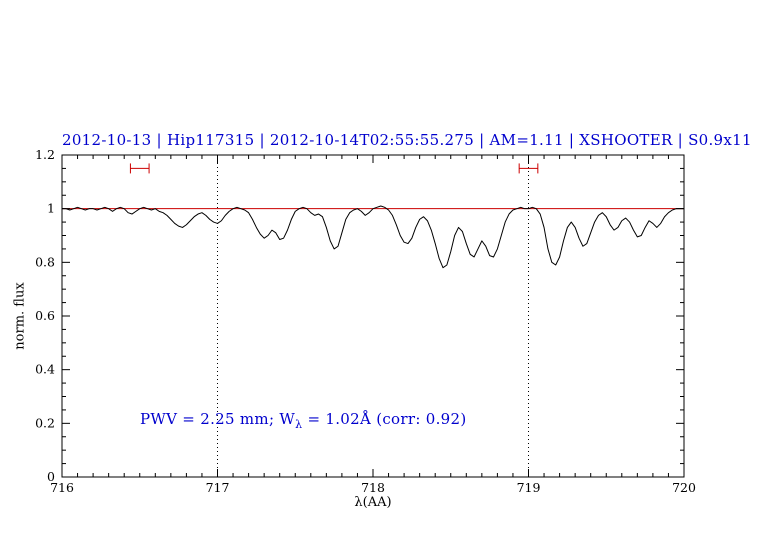  What do you see at coordinates (45, 261) in the screenshot?
I see `y-tick-label: 0.8` at bounding box center [45, 261].